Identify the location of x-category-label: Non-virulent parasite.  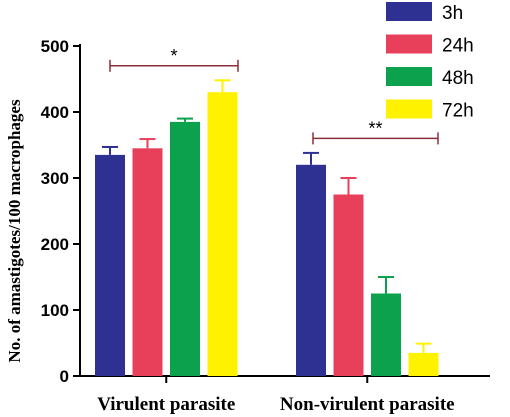
(367, 404).